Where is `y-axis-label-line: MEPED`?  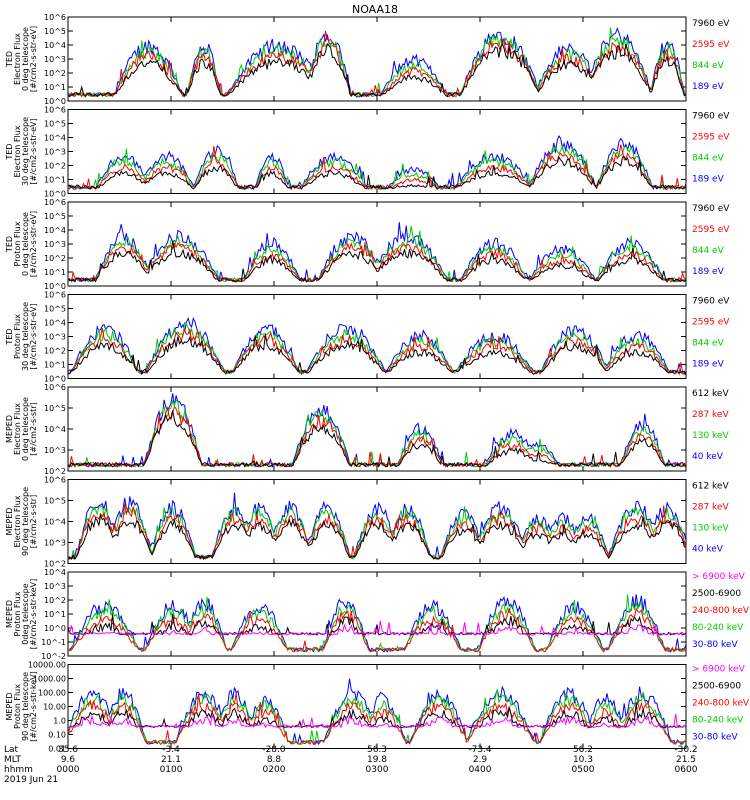
y-axis-label-line: MEPED is located at coordinates (9, 522).